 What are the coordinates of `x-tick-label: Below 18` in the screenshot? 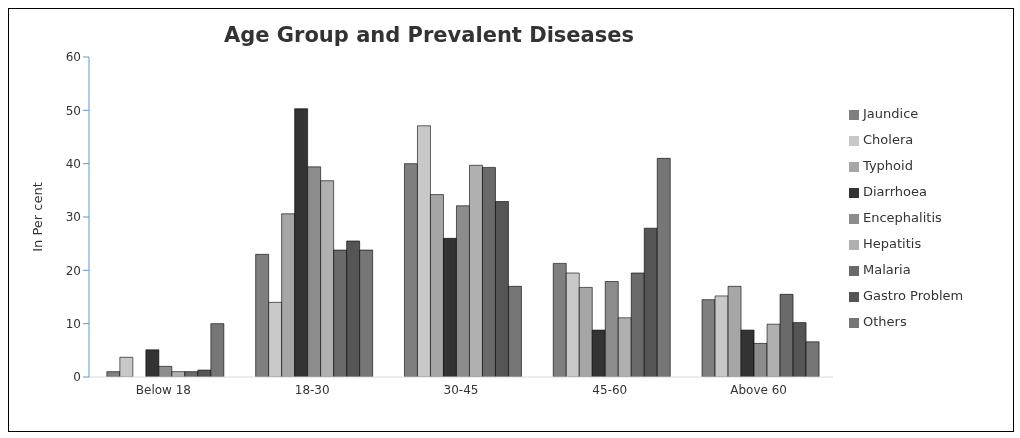 It's located at (163, 389).